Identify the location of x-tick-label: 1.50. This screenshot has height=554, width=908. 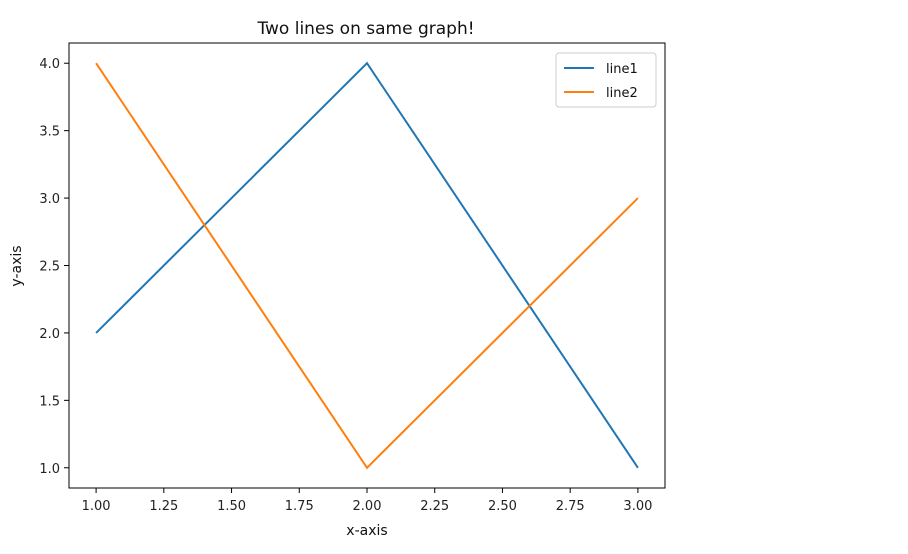
(231, 506).